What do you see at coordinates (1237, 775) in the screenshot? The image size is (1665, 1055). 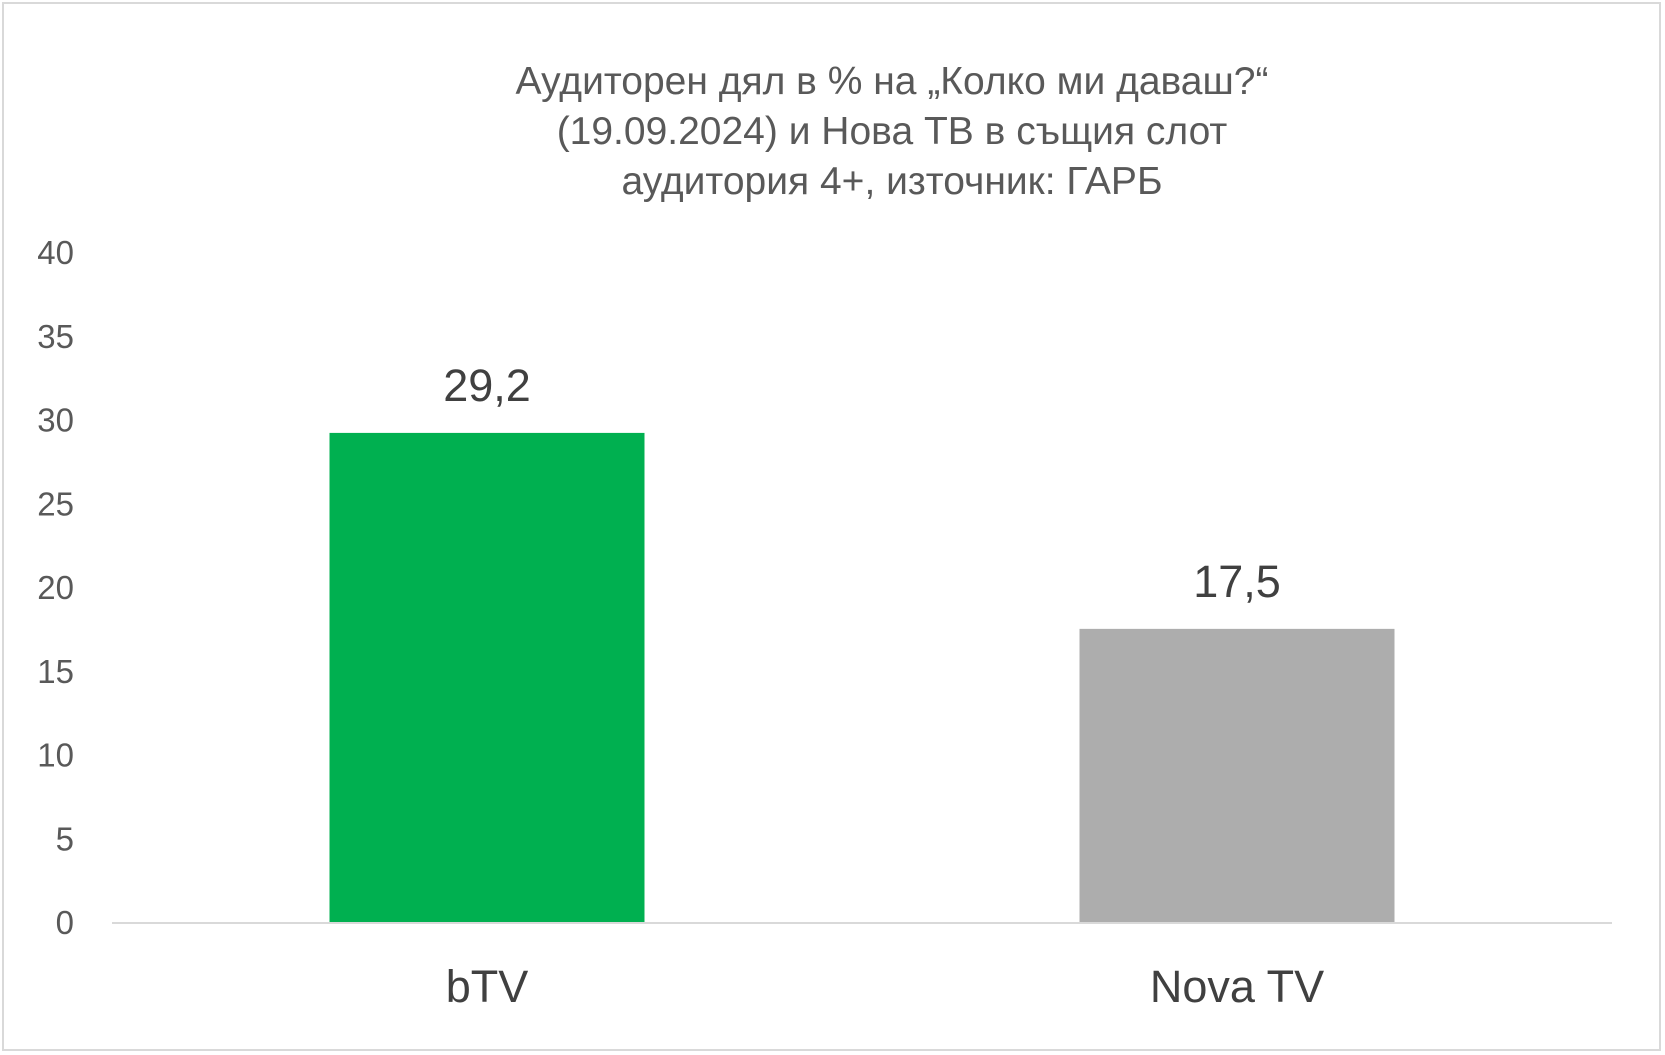 I see `bar-nova-tv` at bounding box center [1237, 775].